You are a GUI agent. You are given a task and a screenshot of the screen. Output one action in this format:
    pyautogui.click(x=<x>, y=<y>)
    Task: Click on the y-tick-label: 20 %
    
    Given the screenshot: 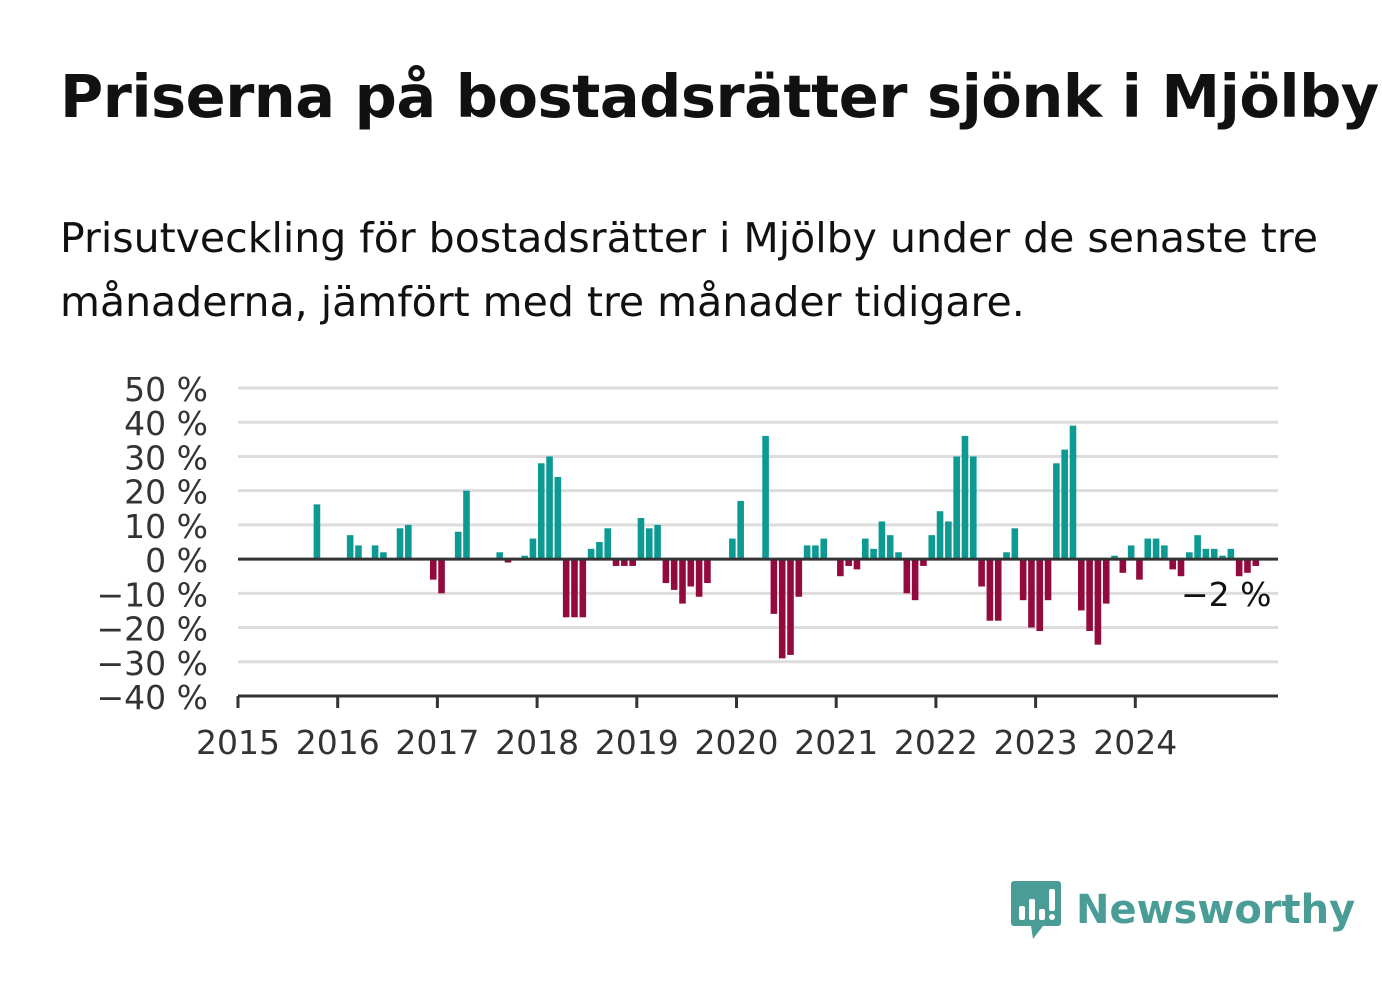 What is the action you would take?
    pyautogui.click(x=166, y=492)
    